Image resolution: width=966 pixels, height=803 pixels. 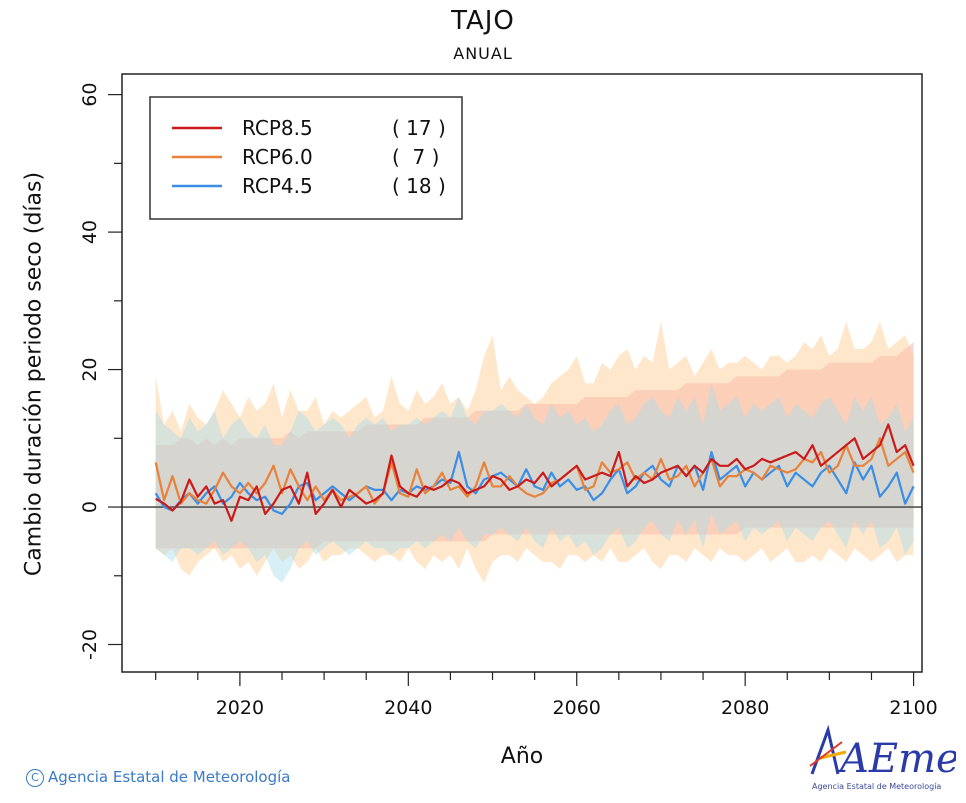 What do you see at coordinates (913, 708) in the screenshot?
I see `x-tick-label: 2100` at bounding box center [913, 708].